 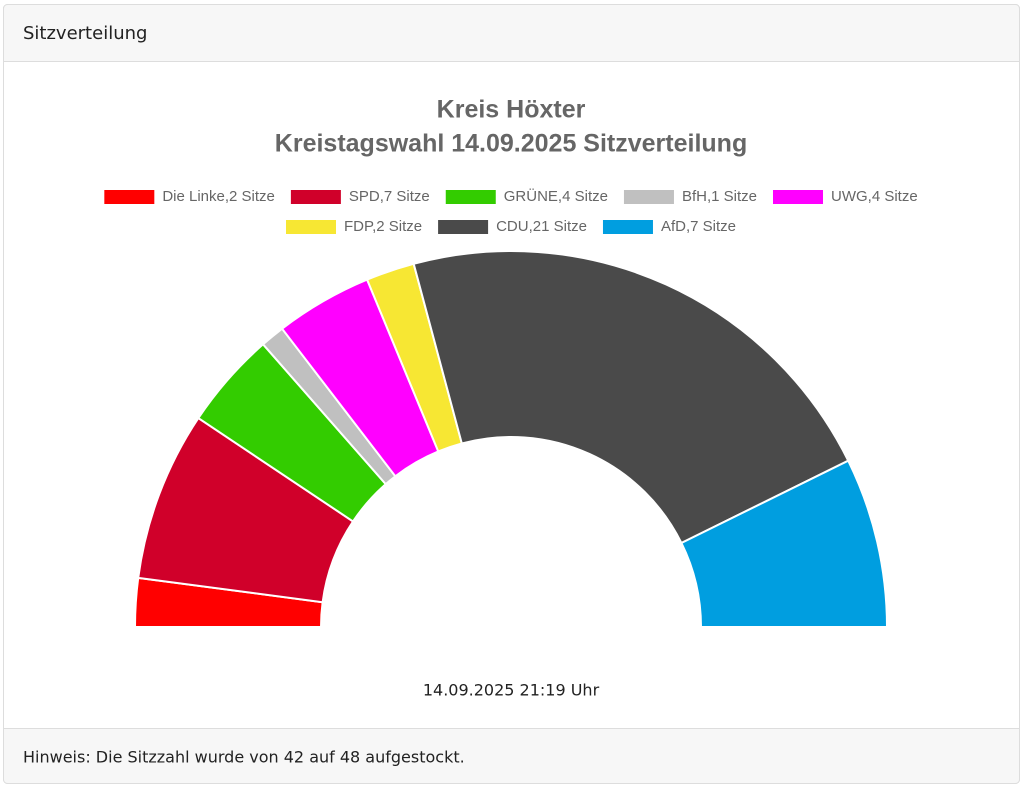 I want to click on annotation: 14.09.2025 21:19 Uhr, so click(x=511, y=690).